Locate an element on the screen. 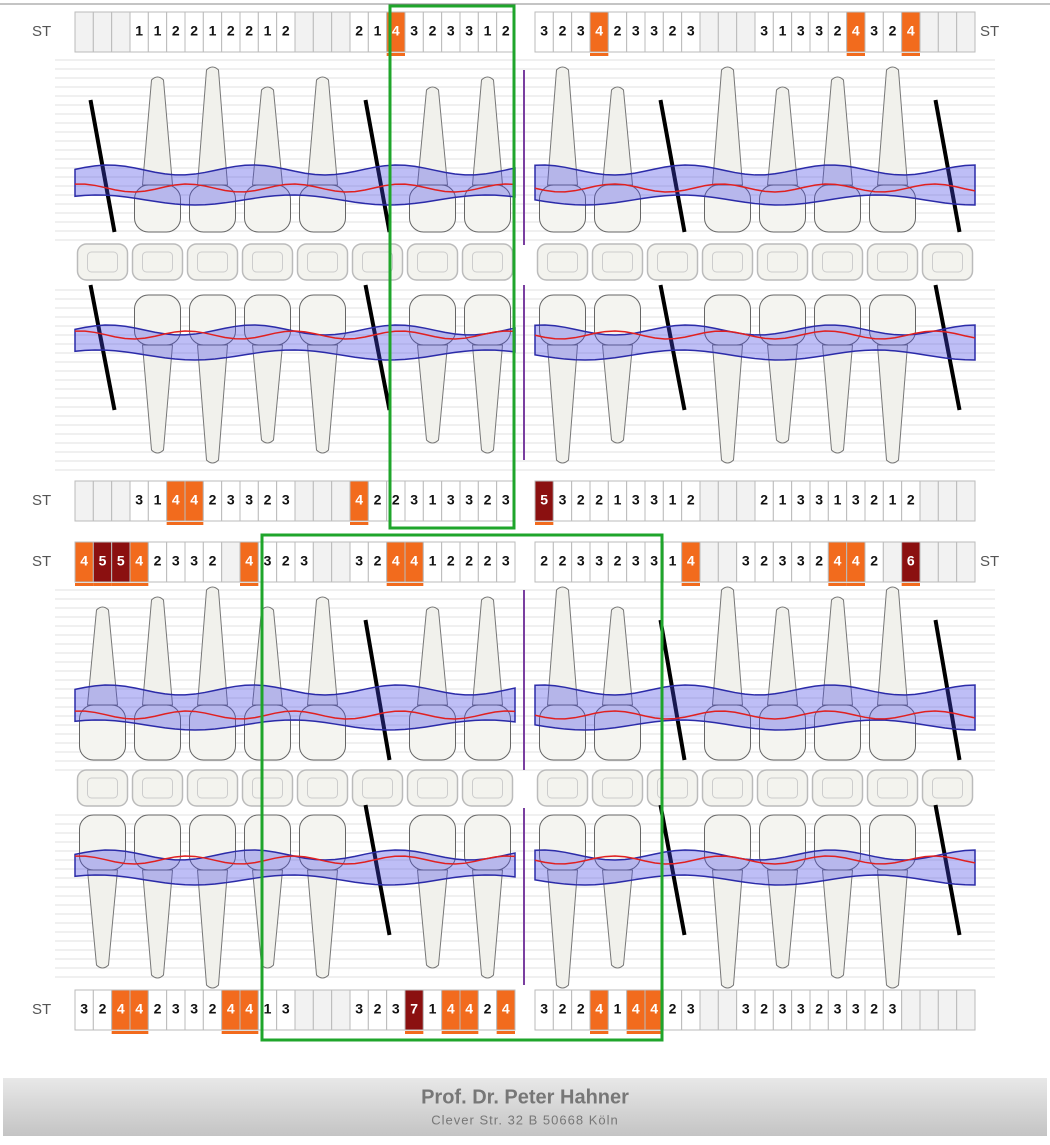 The height and width of the screenshot is (1145, 1050). gingival-line is located at coordinates (755, 188).